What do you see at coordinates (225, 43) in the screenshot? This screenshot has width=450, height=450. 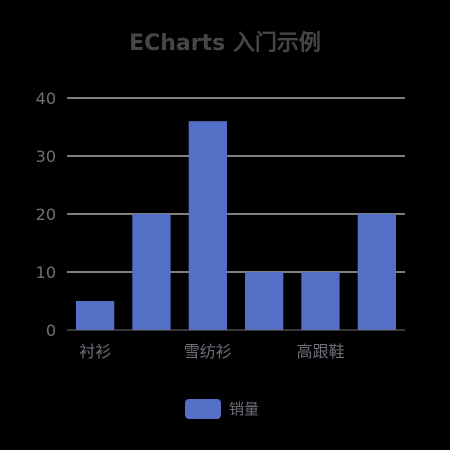 I see `chart-title: ECharts 入门示例` at bounding box center [225, 43].